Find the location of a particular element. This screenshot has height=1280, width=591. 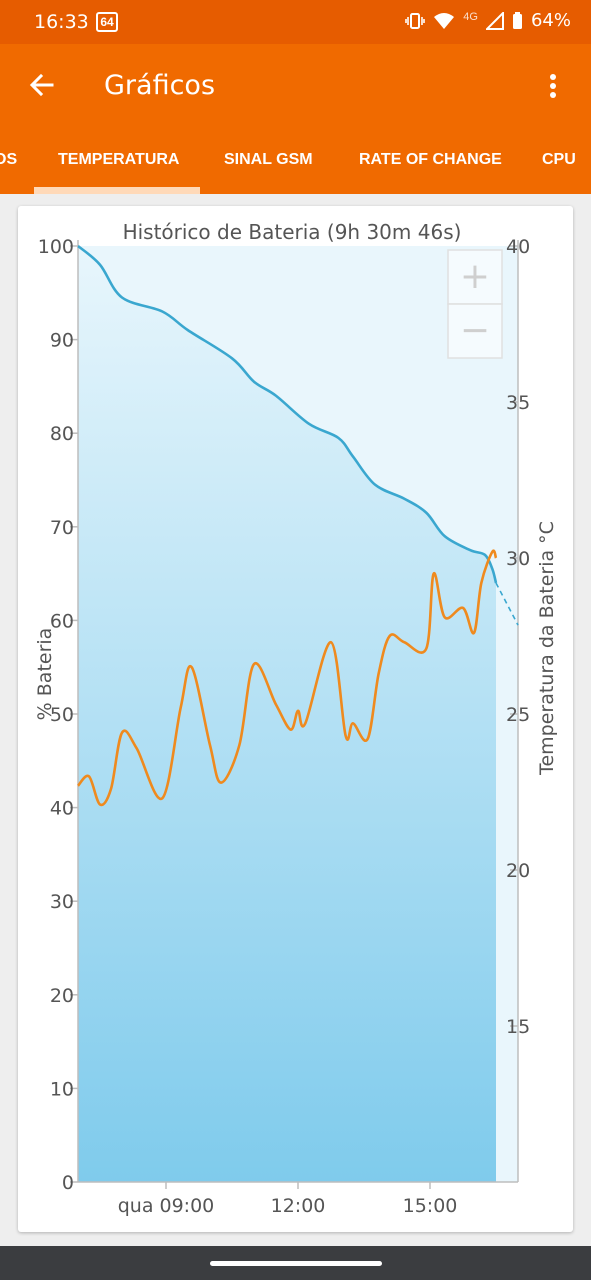

network-type-label: 4G is located at coordinates (470, 16).